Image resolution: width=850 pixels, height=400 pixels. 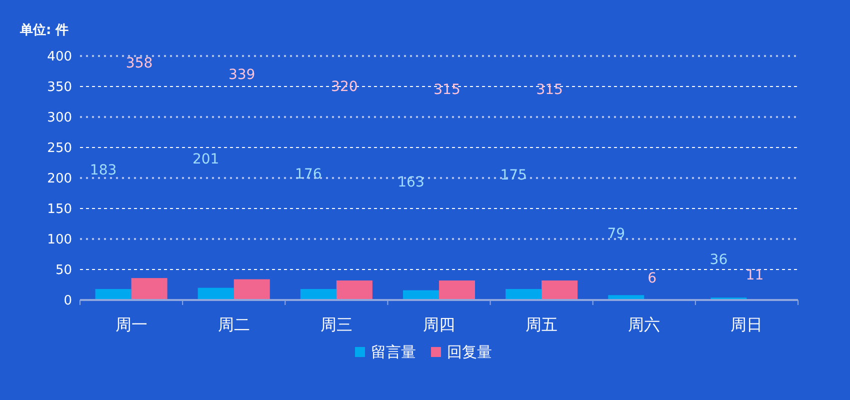 What do you see at coordinates (59, 240) in the screenshot?
I see `y-tick-label: 100` at bounding box center [59, 240].